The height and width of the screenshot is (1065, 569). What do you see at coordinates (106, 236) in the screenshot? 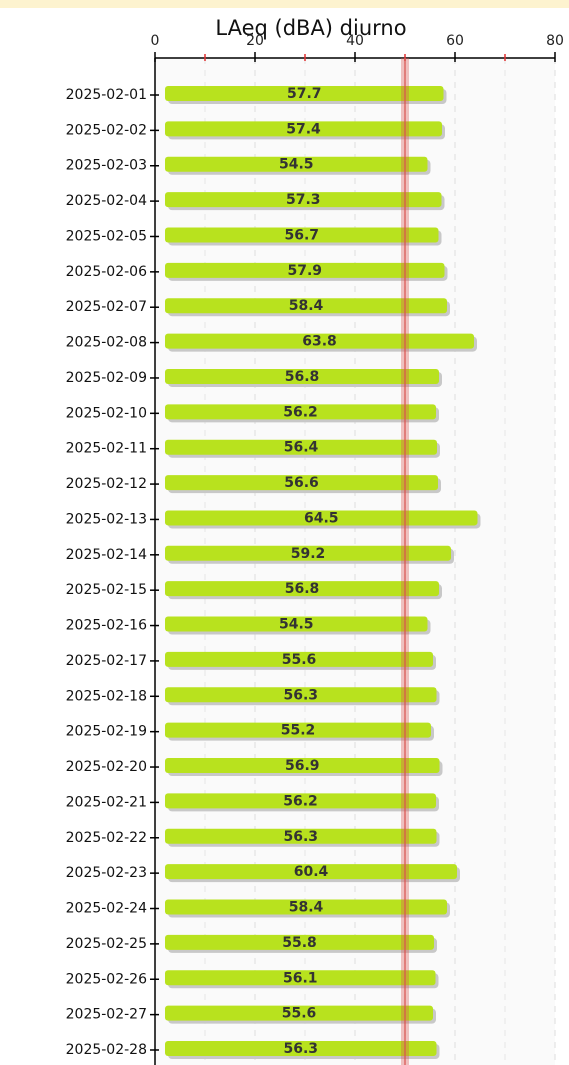
I see `y-tick-label: 2025-02-05` at bounding box center [106, 236].